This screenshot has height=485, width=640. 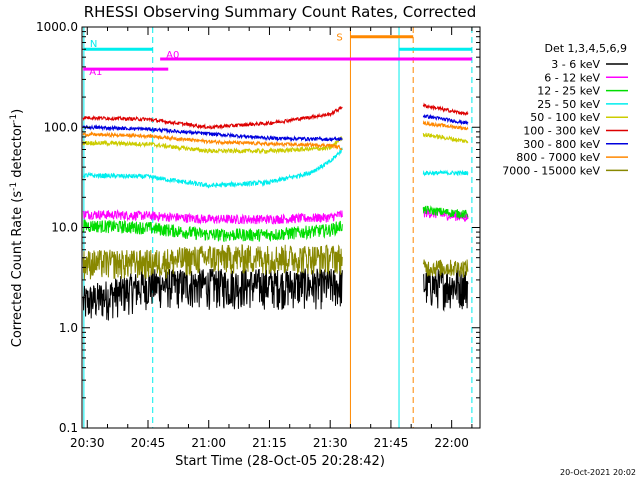 What do you see at coordinates (568, 104) in the screenshot?
I see `legend-label-4: 25 - 50 keV` at bounding box center [568, 104].